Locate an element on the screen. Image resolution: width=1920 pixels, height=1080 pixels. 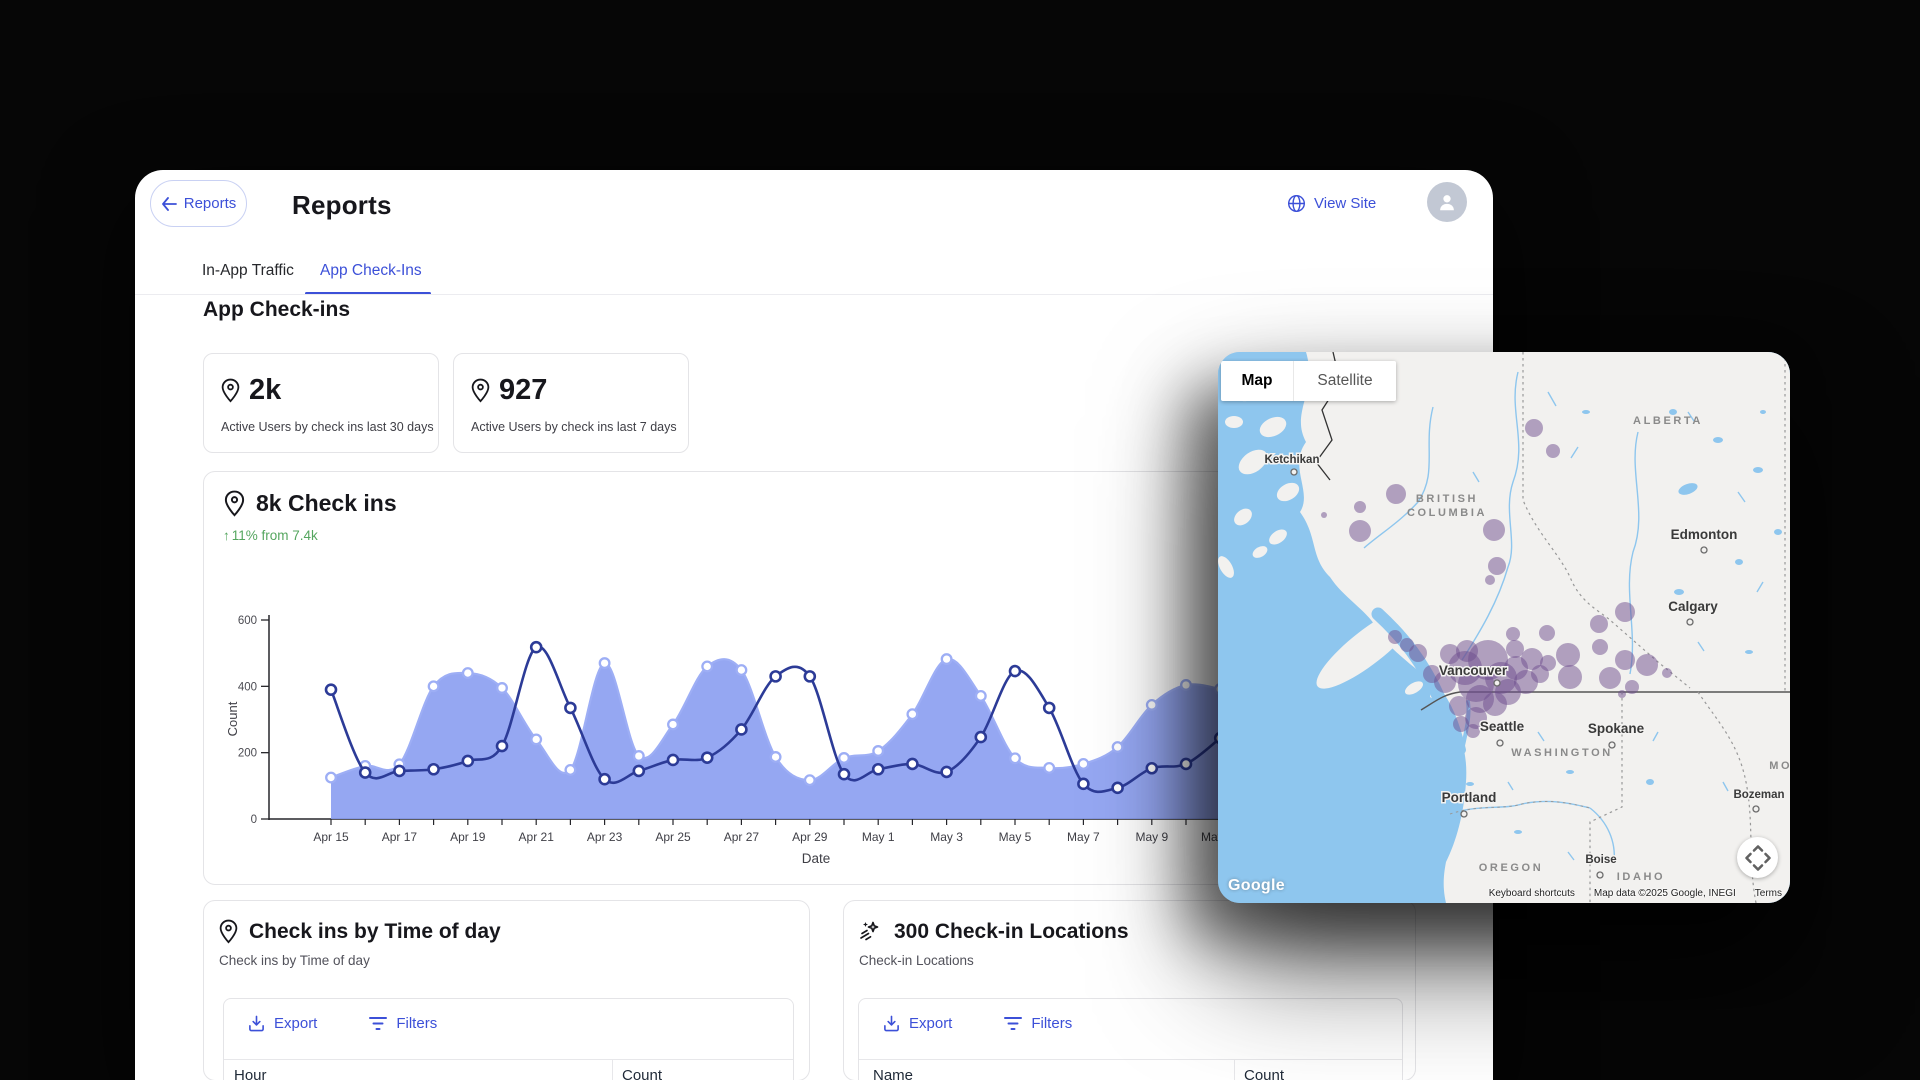
chart-delta: ↑ 11% from 7.4k is located at coordinates (270, 535).